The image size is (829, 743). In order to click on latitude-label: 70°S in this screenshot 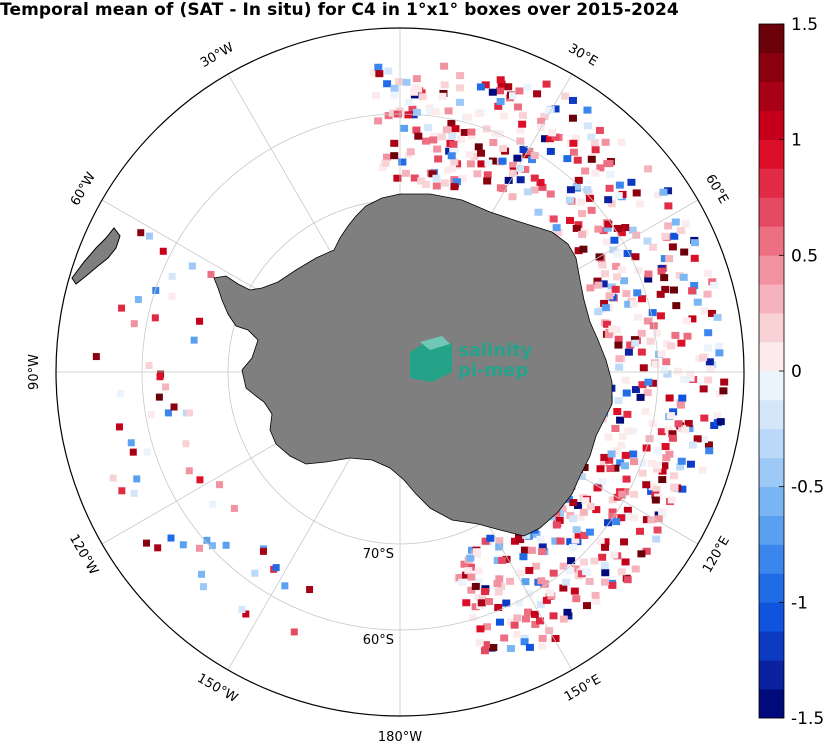, I will do `click(378, 554)`.